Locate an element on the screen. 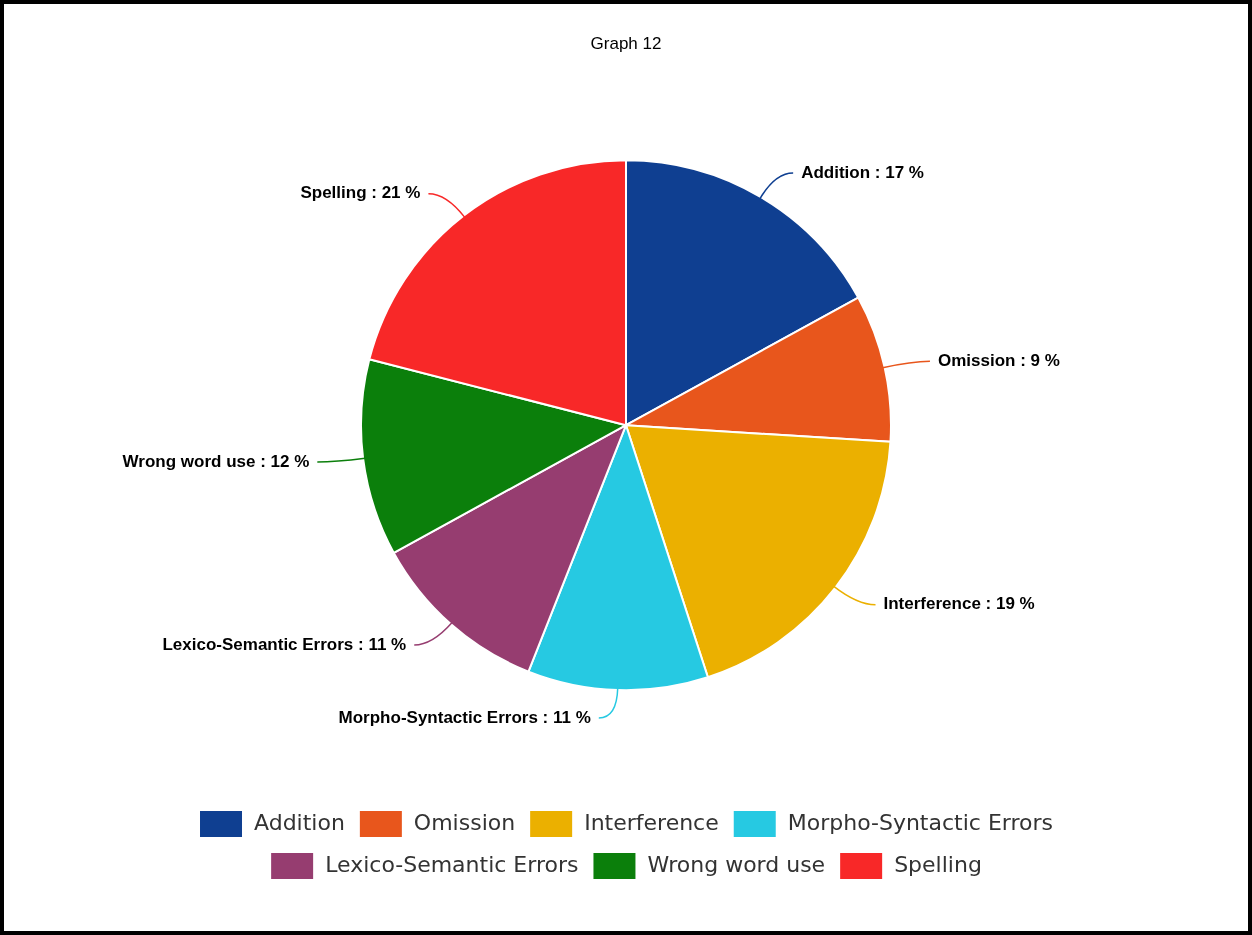 The height and width of the screenshot is (935, 1252). legend-label: Spelling is located at coordinates (938, 864).